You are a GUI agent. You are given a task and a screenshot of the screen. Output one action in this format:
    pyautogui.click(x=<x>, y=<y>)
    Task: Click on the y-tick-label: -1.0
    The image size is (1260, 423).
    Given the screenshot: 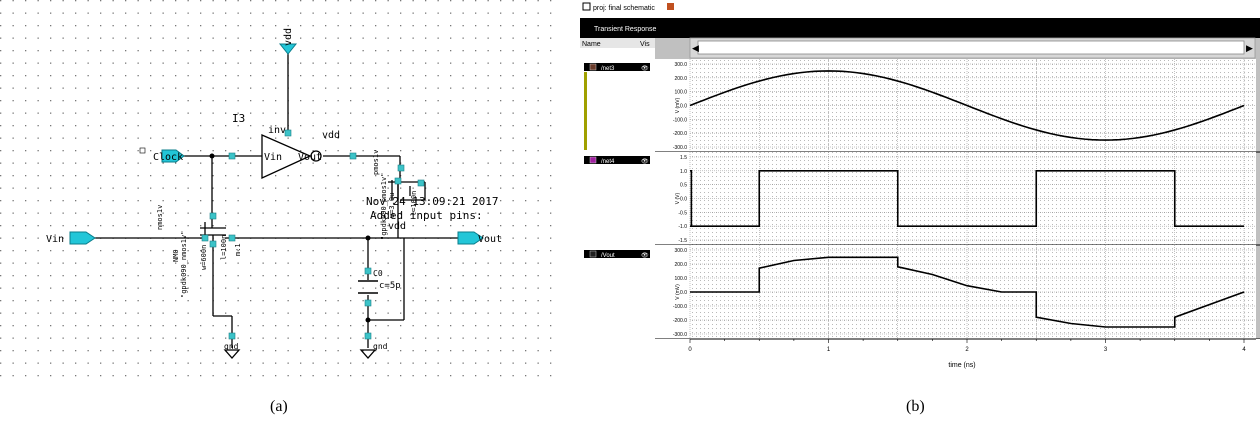 What is the action you would take?
    pyautogui.click(x=682, y=227)
    